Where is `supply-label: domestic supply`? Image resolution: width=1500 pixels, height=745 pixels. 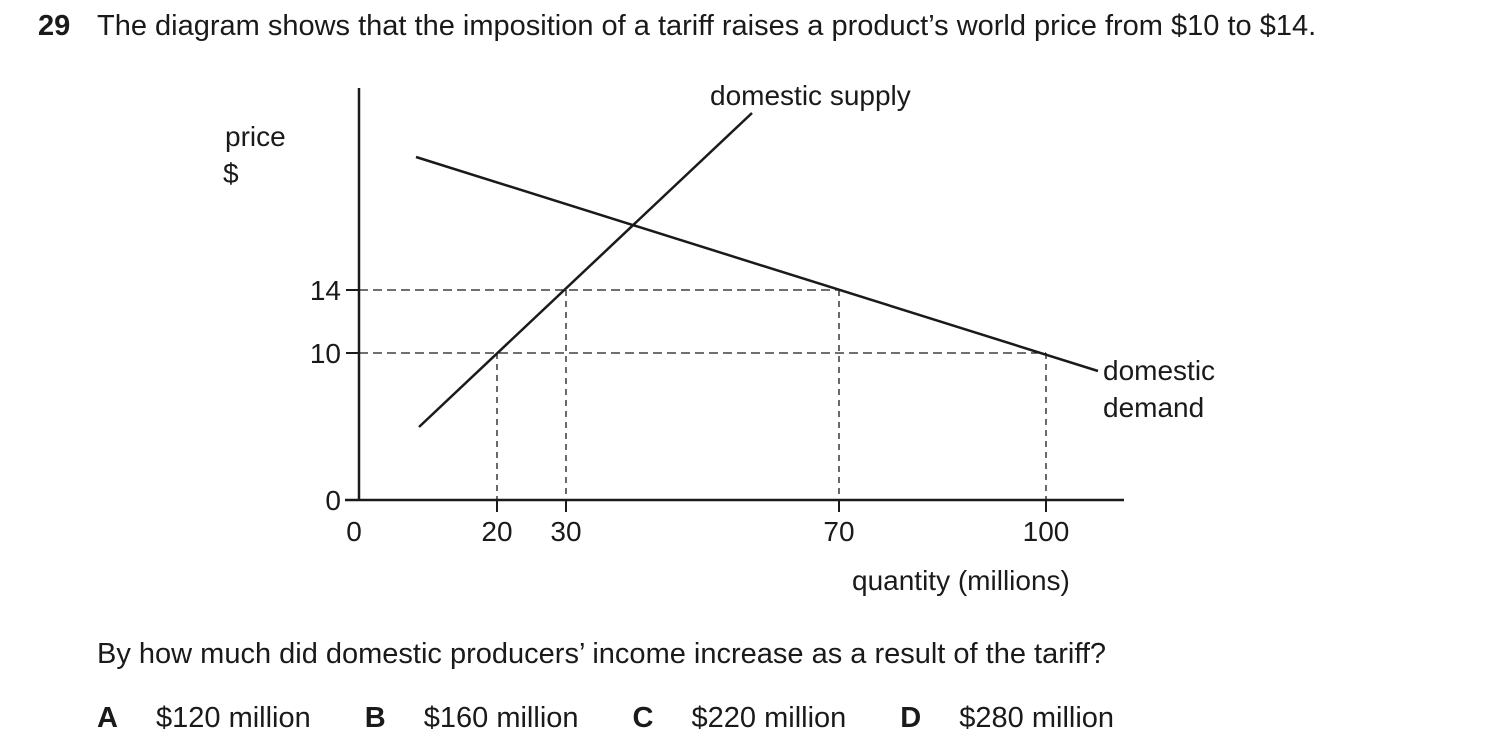 supply-label: domestic supply is located at coordinates (810, 95).